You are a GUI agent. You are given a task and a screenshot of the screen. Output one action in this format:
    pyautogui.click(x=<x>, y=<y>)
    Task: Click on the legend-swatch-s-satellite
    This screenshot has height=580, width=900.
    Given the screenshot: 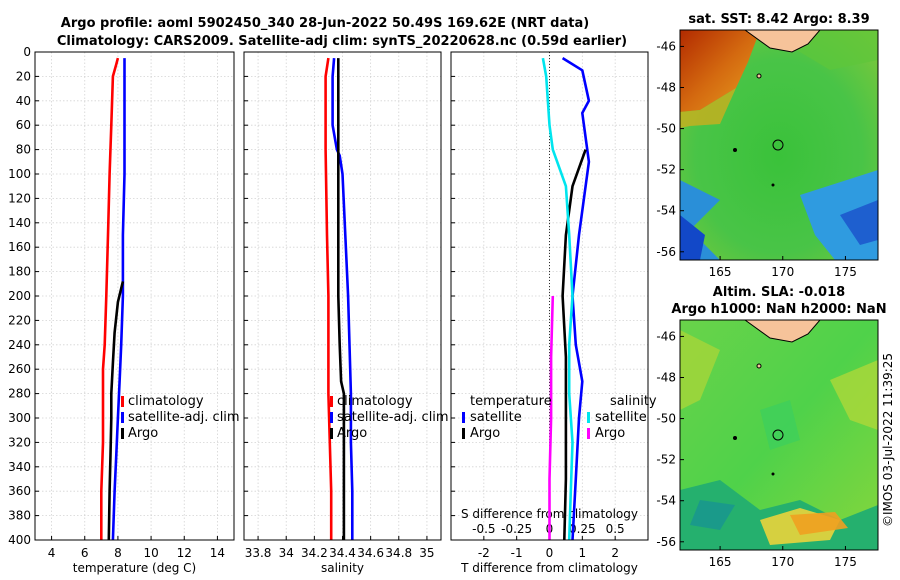 What is the action you would take?
    pyautogui.click(x=588, y=417)
    